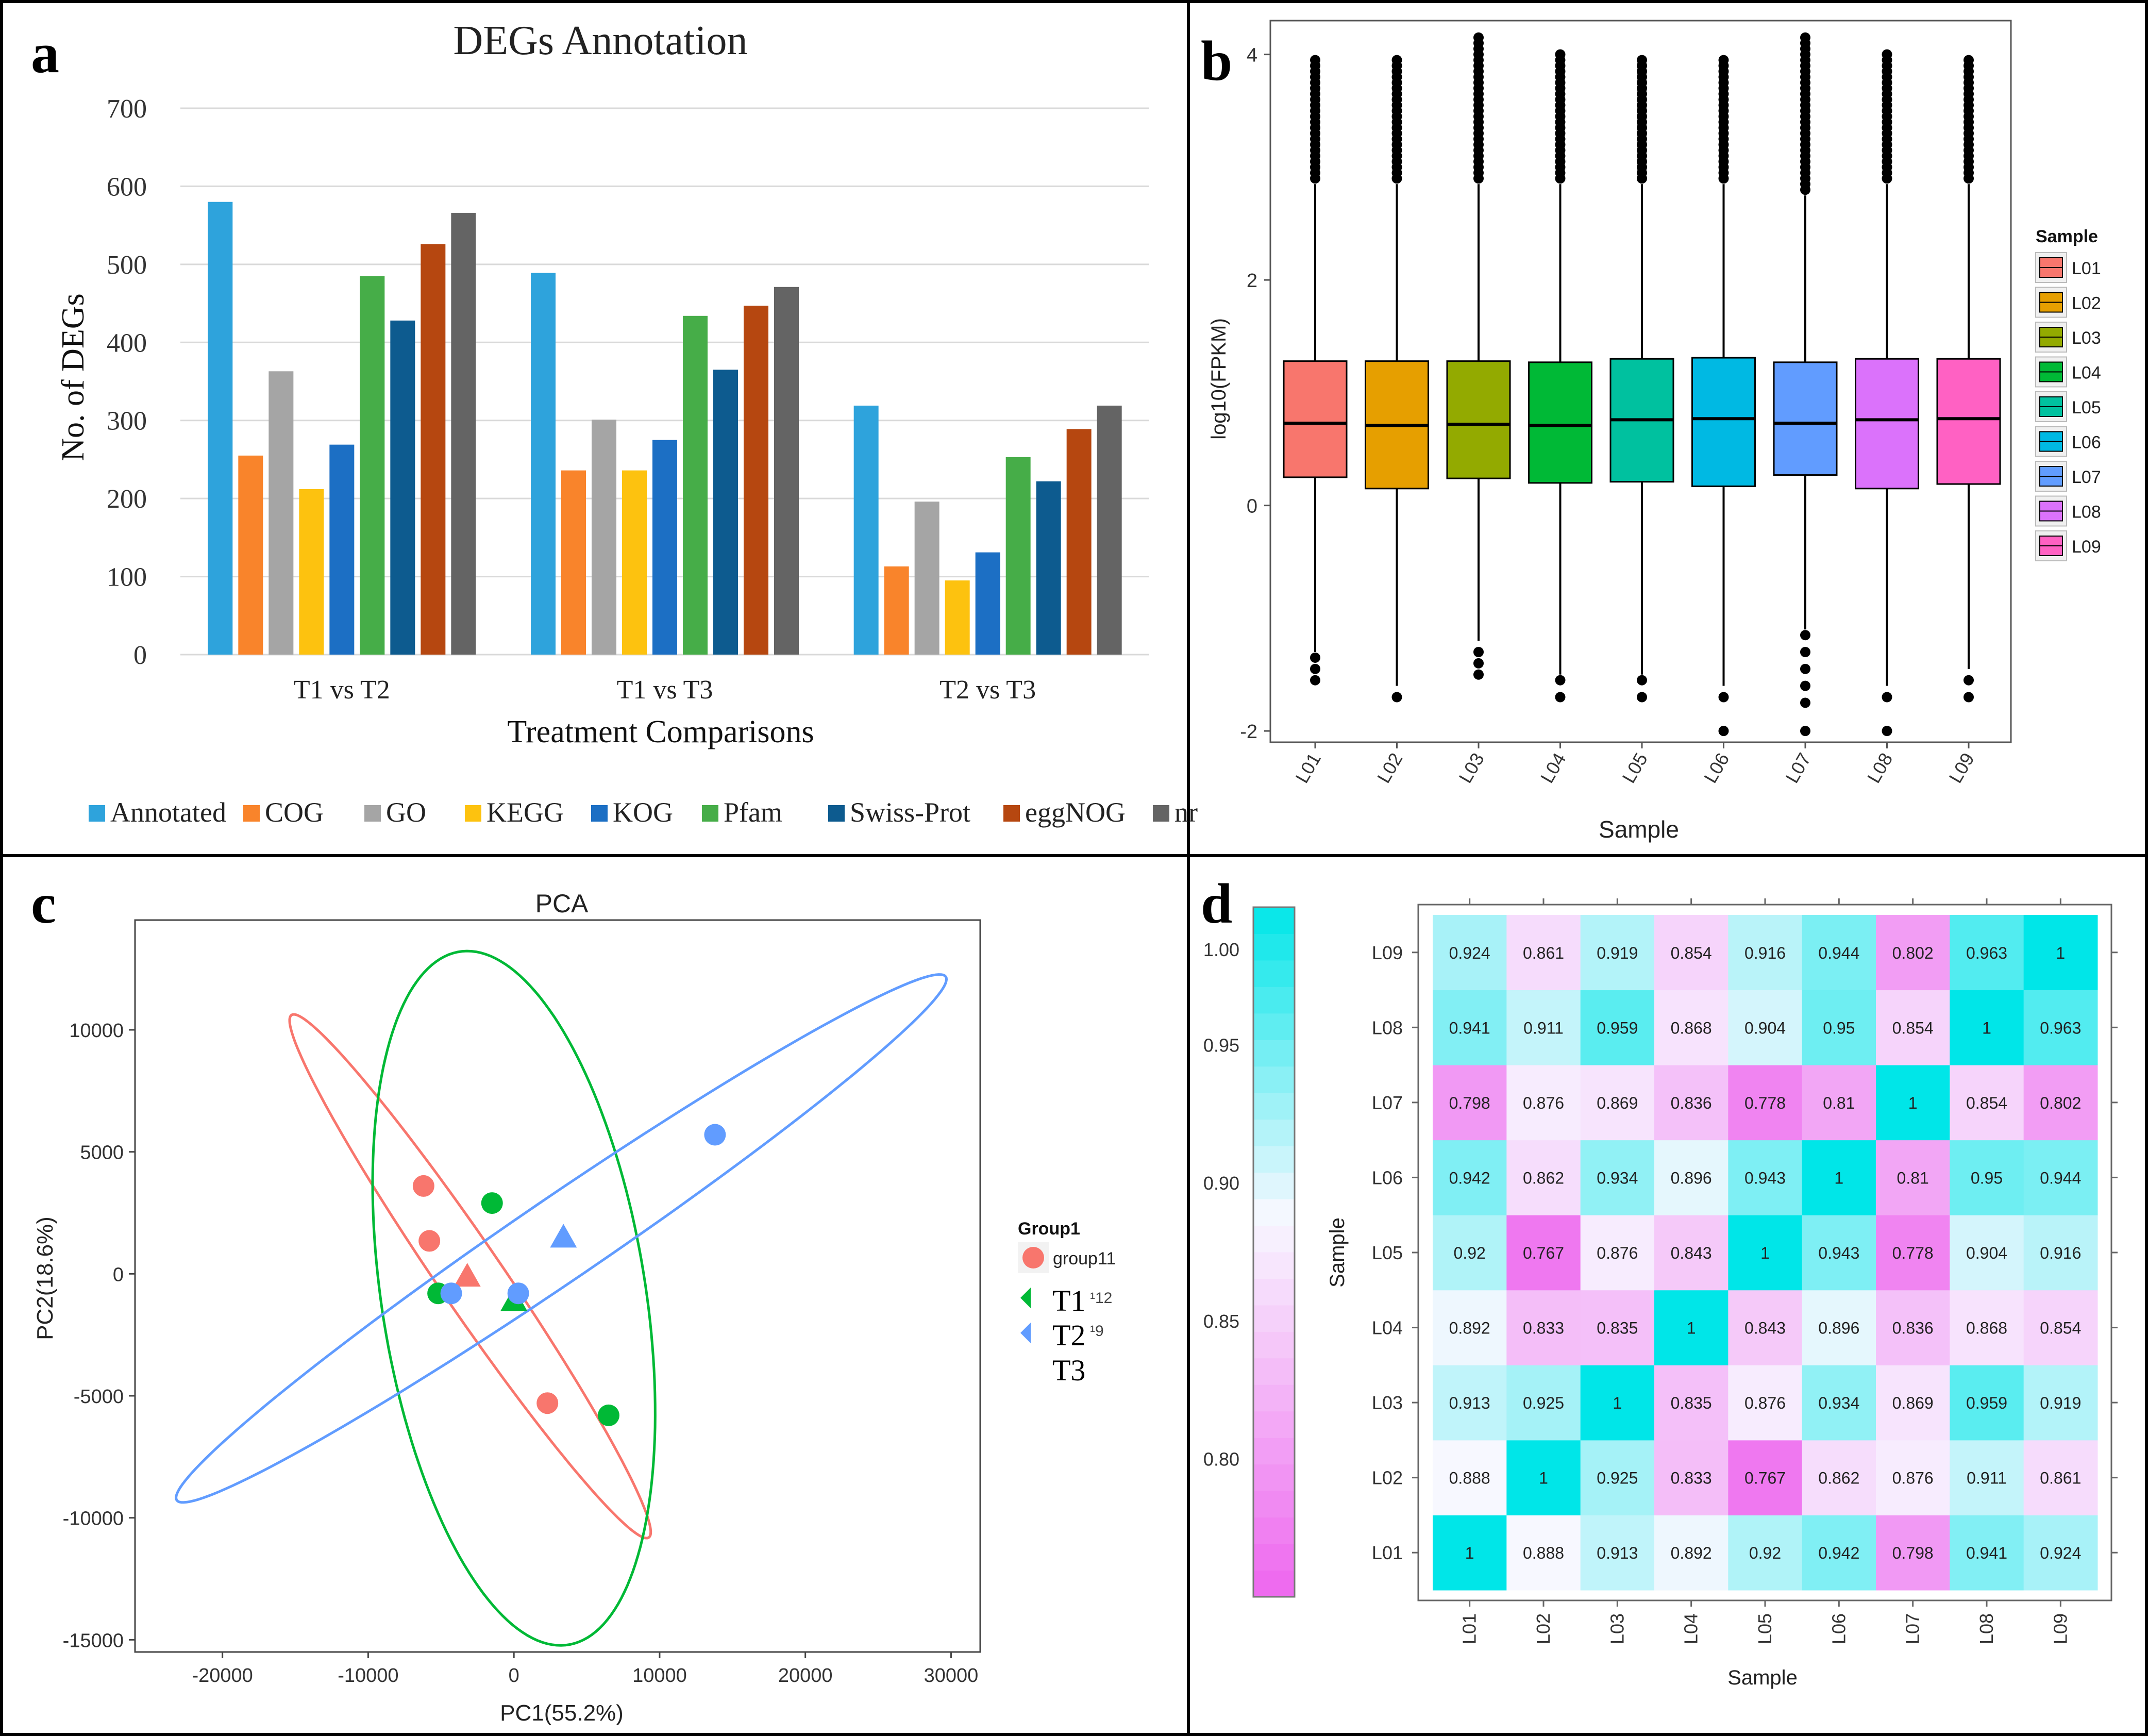  I want to click on legend-item: Annotated, so click(157, 812).